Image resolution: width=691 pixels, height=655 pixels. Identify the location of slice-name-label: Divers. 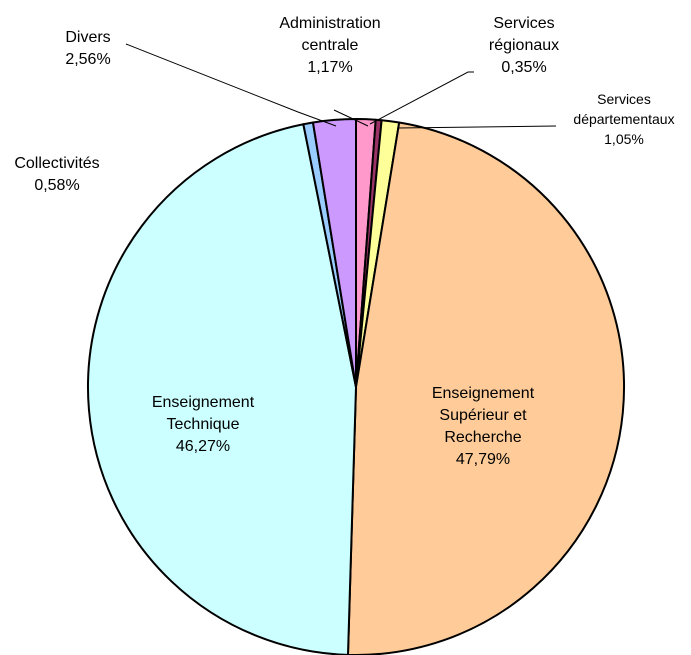
(87, 37).